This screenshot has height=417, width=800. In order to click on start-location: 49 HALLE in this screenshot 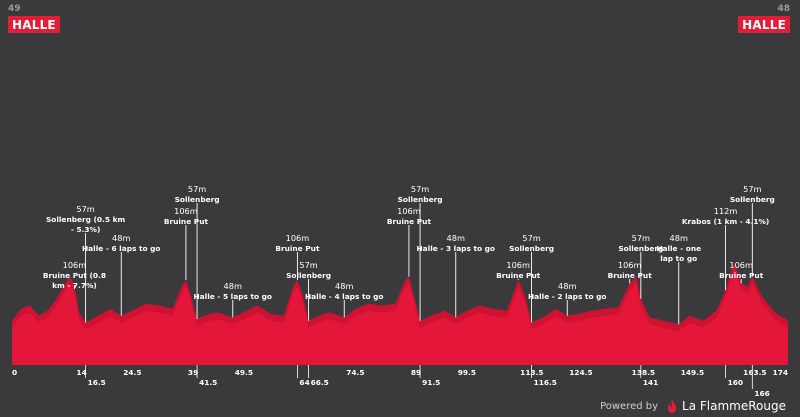, I will do `click(34, 18)`.